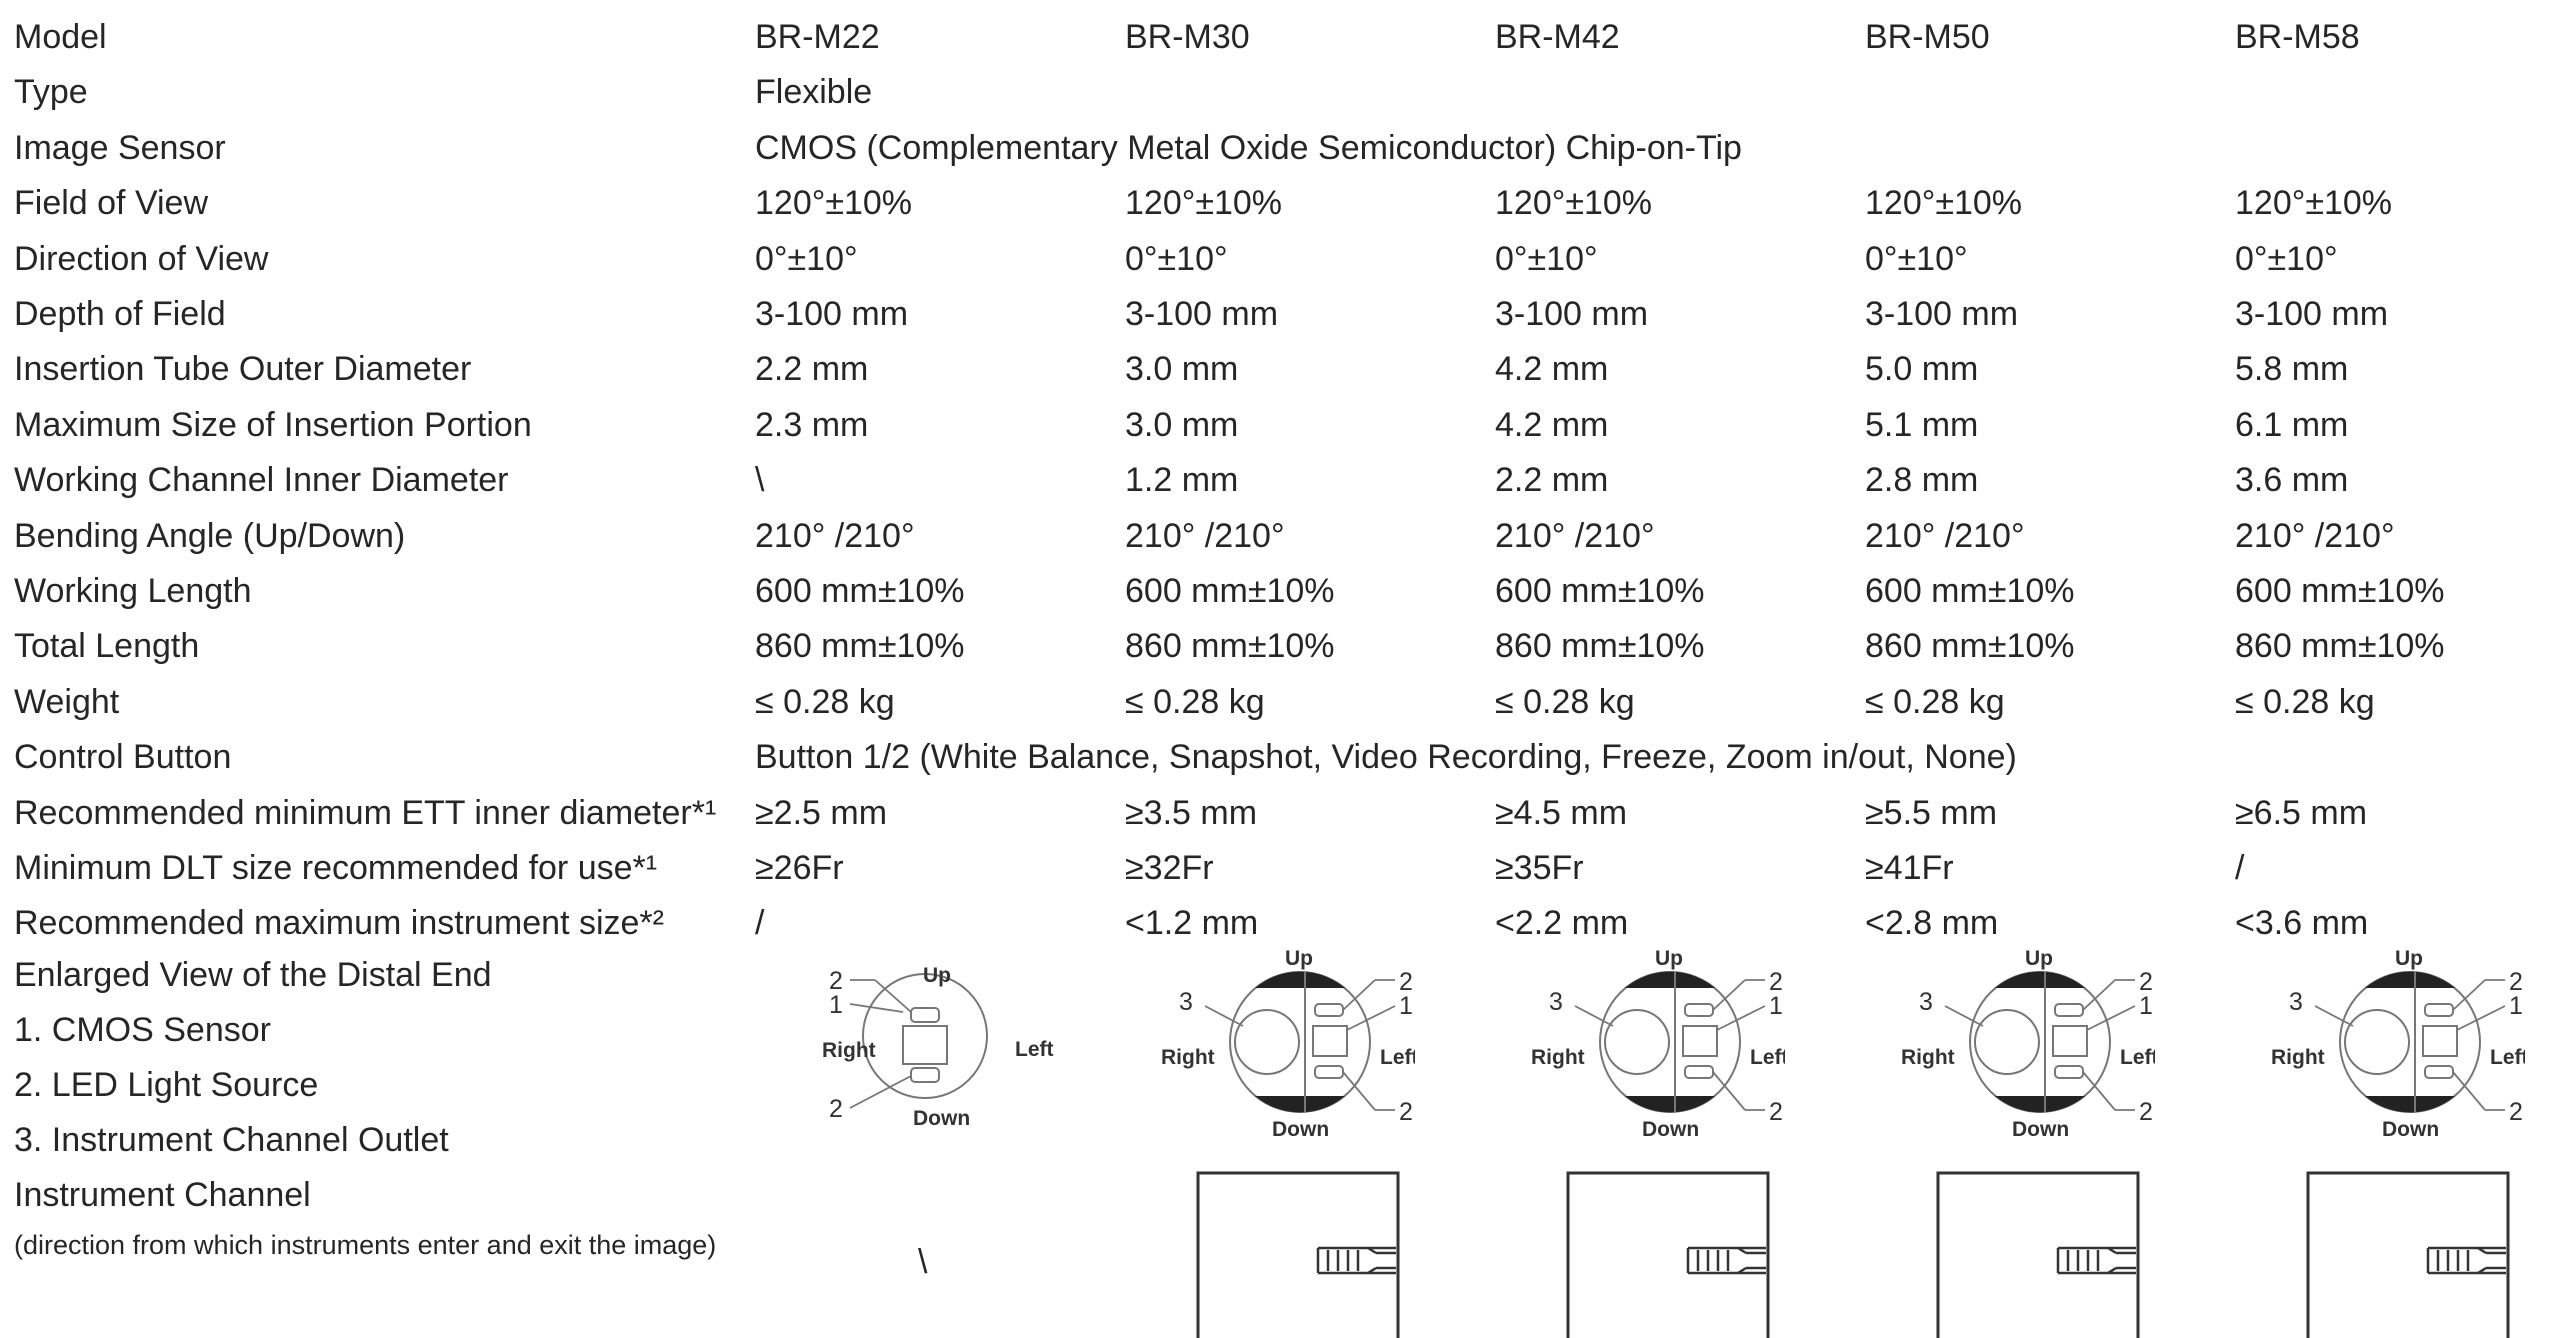  What do you see at coordinates (1922, 425) in the screenshot?
I see `cell-maximum-size-of-insertion-portion-br-m50: 5.1 mm` at bounding box center [1922, 425].